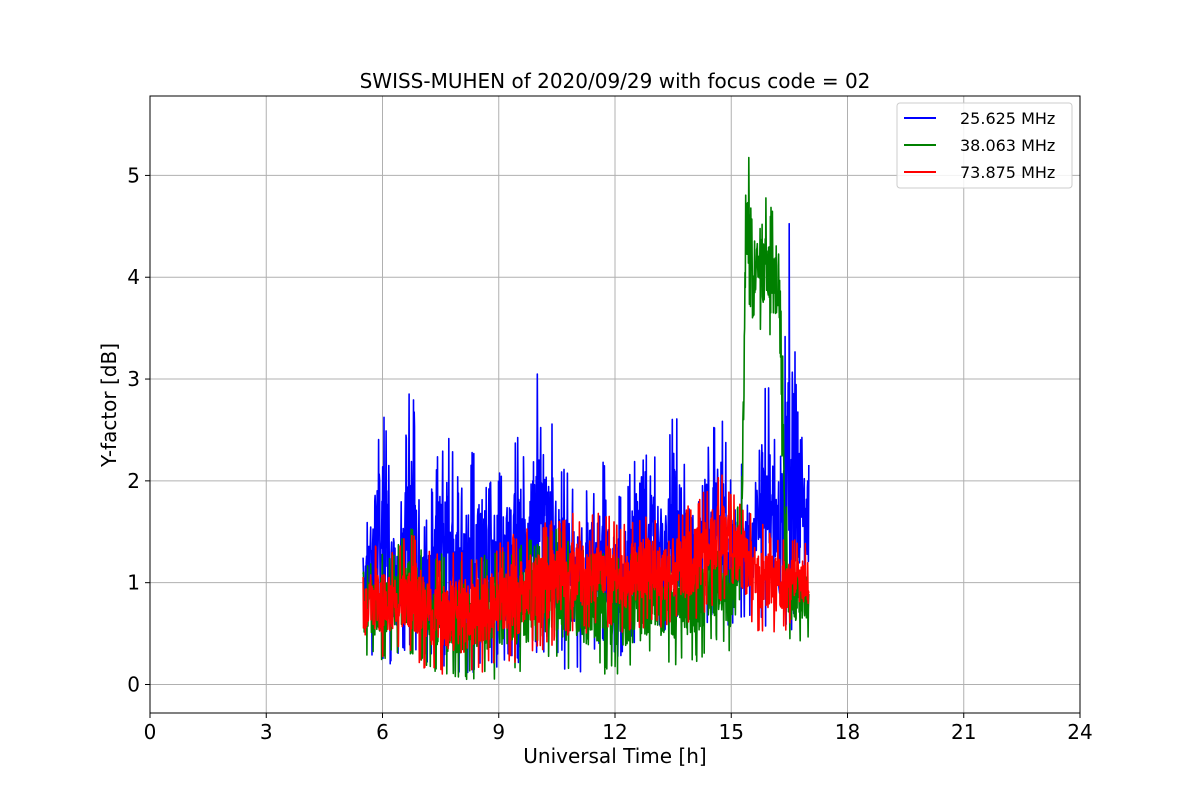 The image size is (1200, 800). What do you see at coordinates (133, 481) in the screenshot?
I see `y-tick-label: 2` at bounding box center [133, 481].